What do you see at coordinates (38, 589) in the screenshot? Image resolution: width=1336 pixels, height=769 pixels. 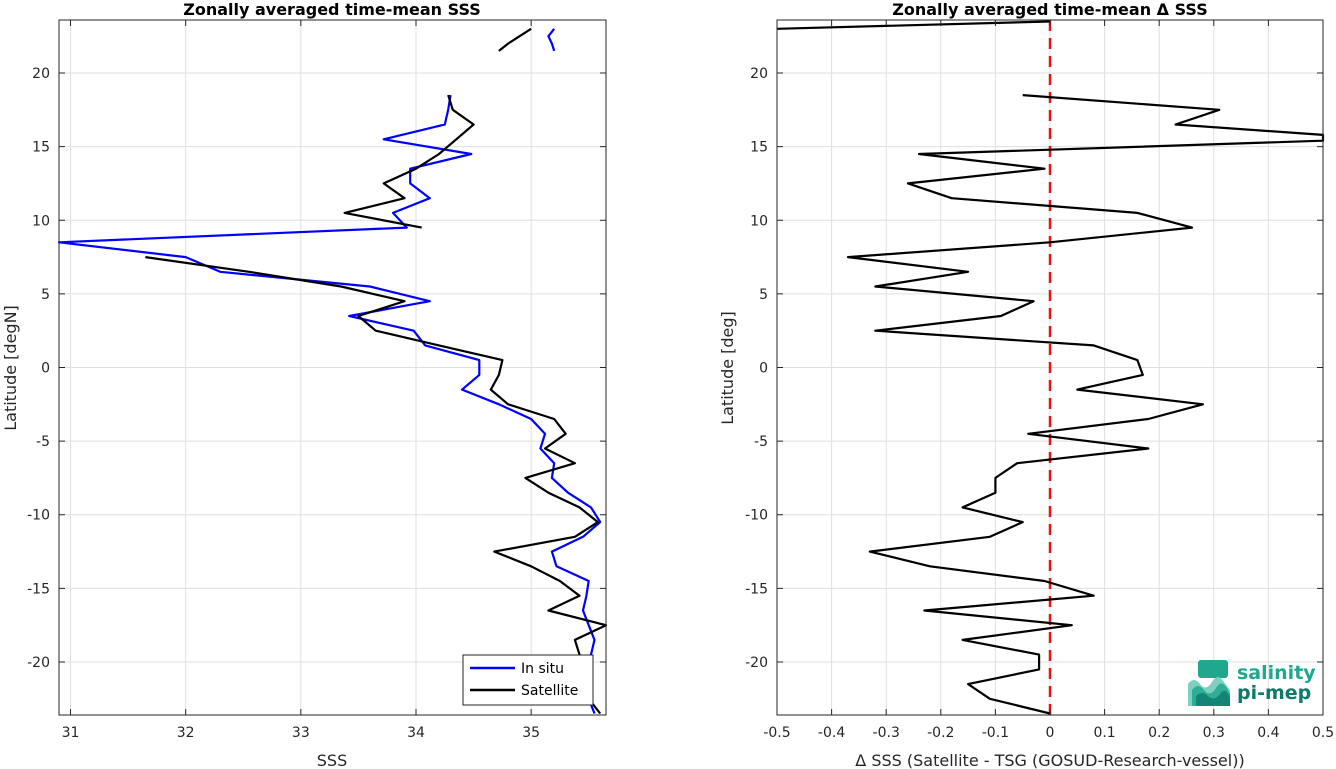 I see `sss-y-tick-label: -15` at bounding box center [38, 589].